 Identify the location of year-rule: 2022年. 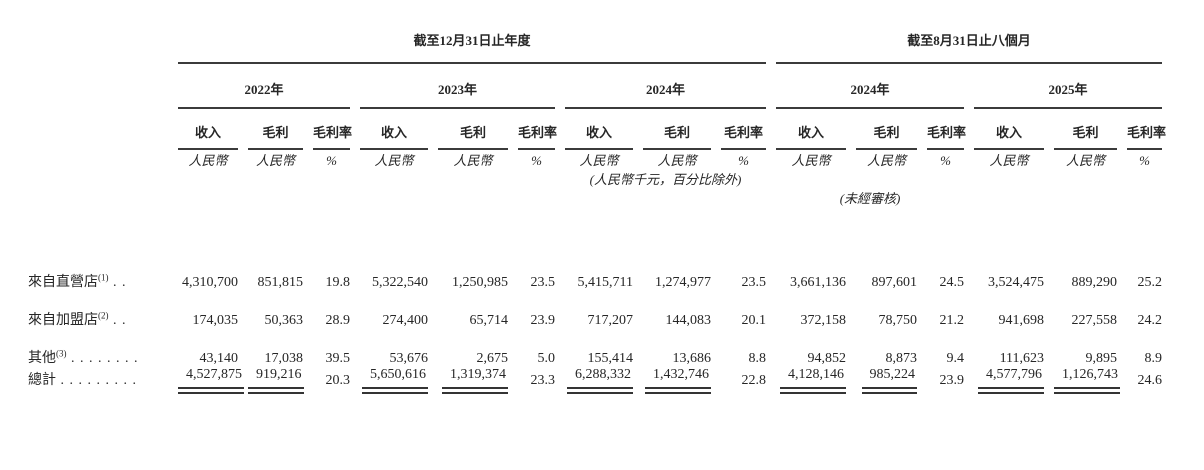
(264, 86).